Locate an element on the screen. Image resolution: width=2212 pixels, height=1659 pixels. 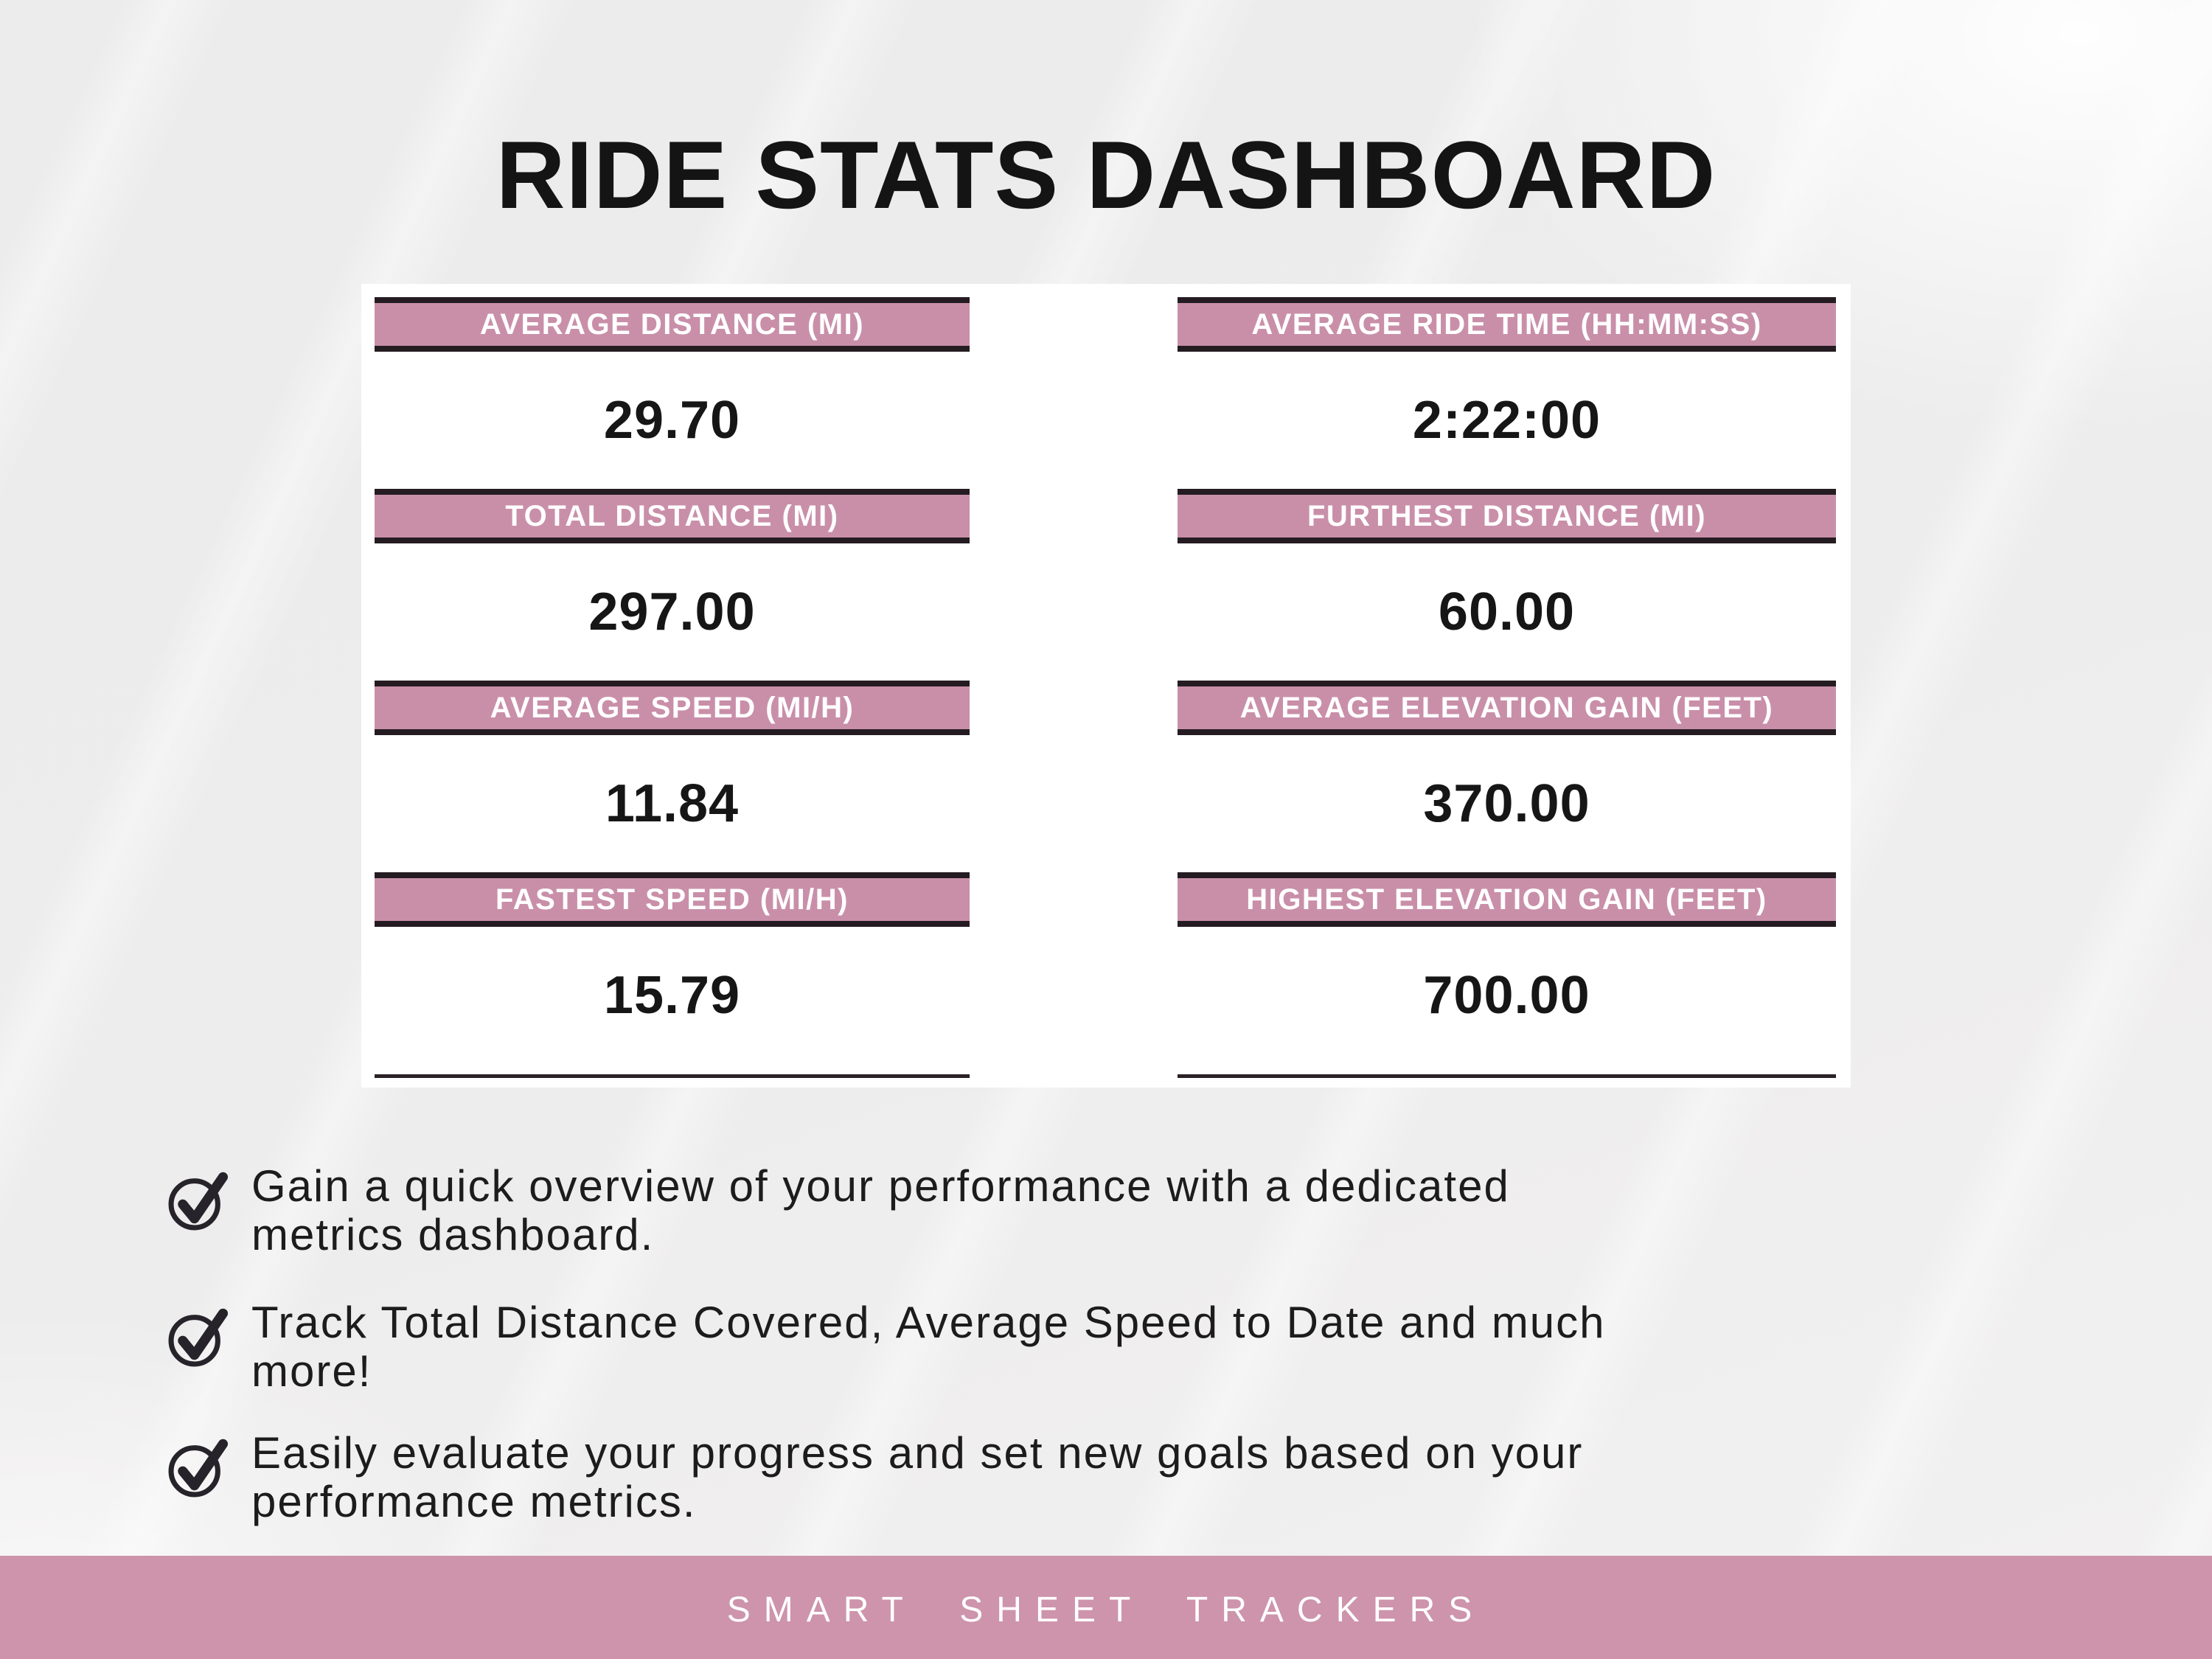
stat-block-total-distance: TOTAL DISTANCE (MI) 297.00 is located at coordinates (672, 585).